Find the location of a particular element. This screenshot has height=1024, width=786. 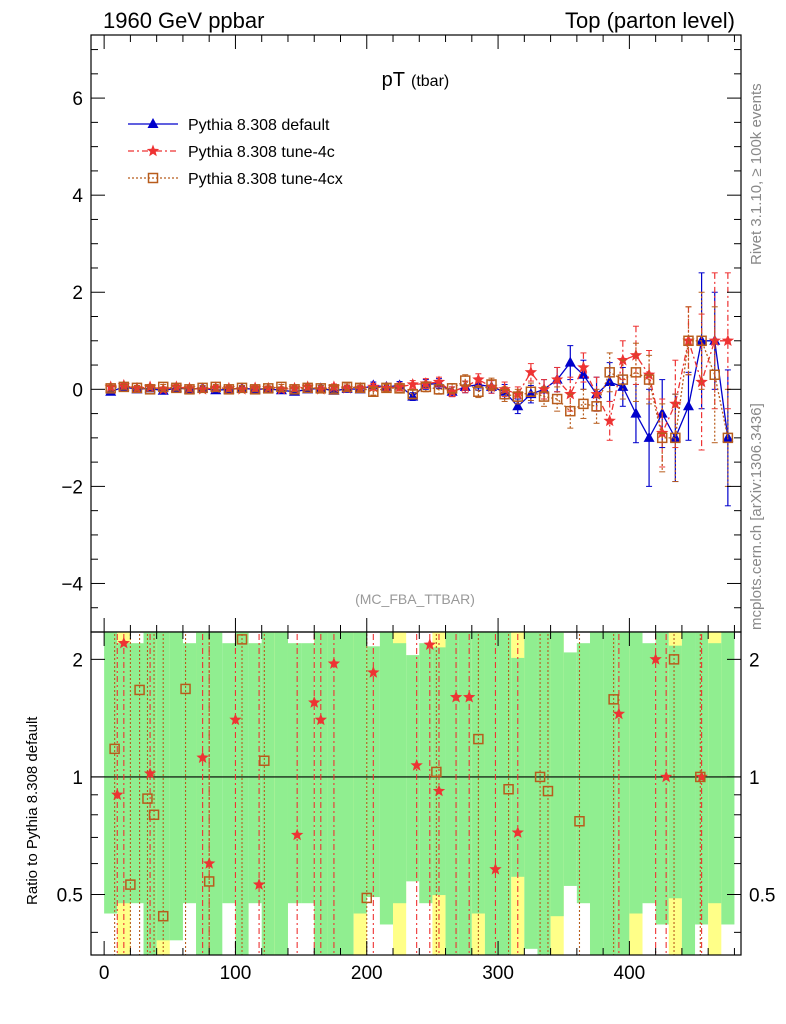

ratio-y-tick-label: 2 is located at coordinates (77, 660).